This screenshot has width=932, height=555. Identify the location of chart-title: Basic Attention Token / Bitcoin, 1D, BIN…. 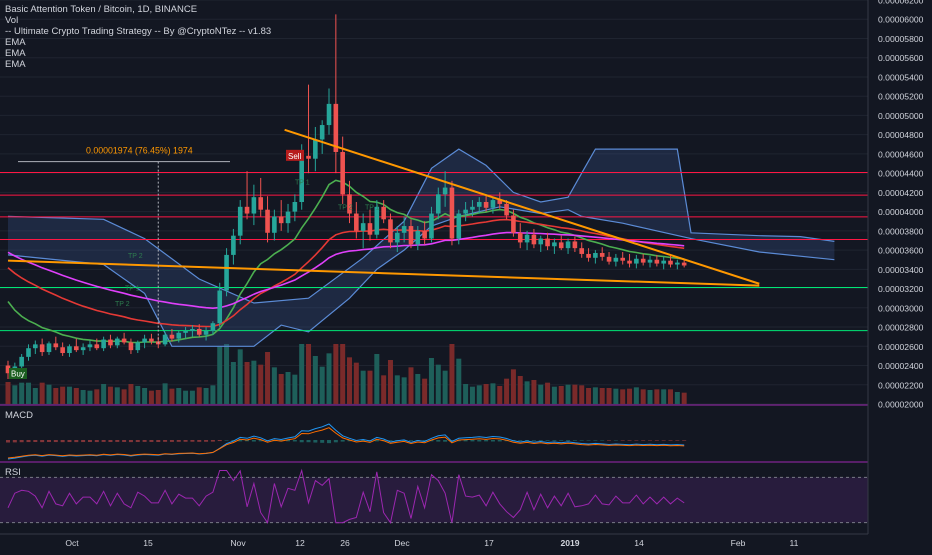
(101, 9).